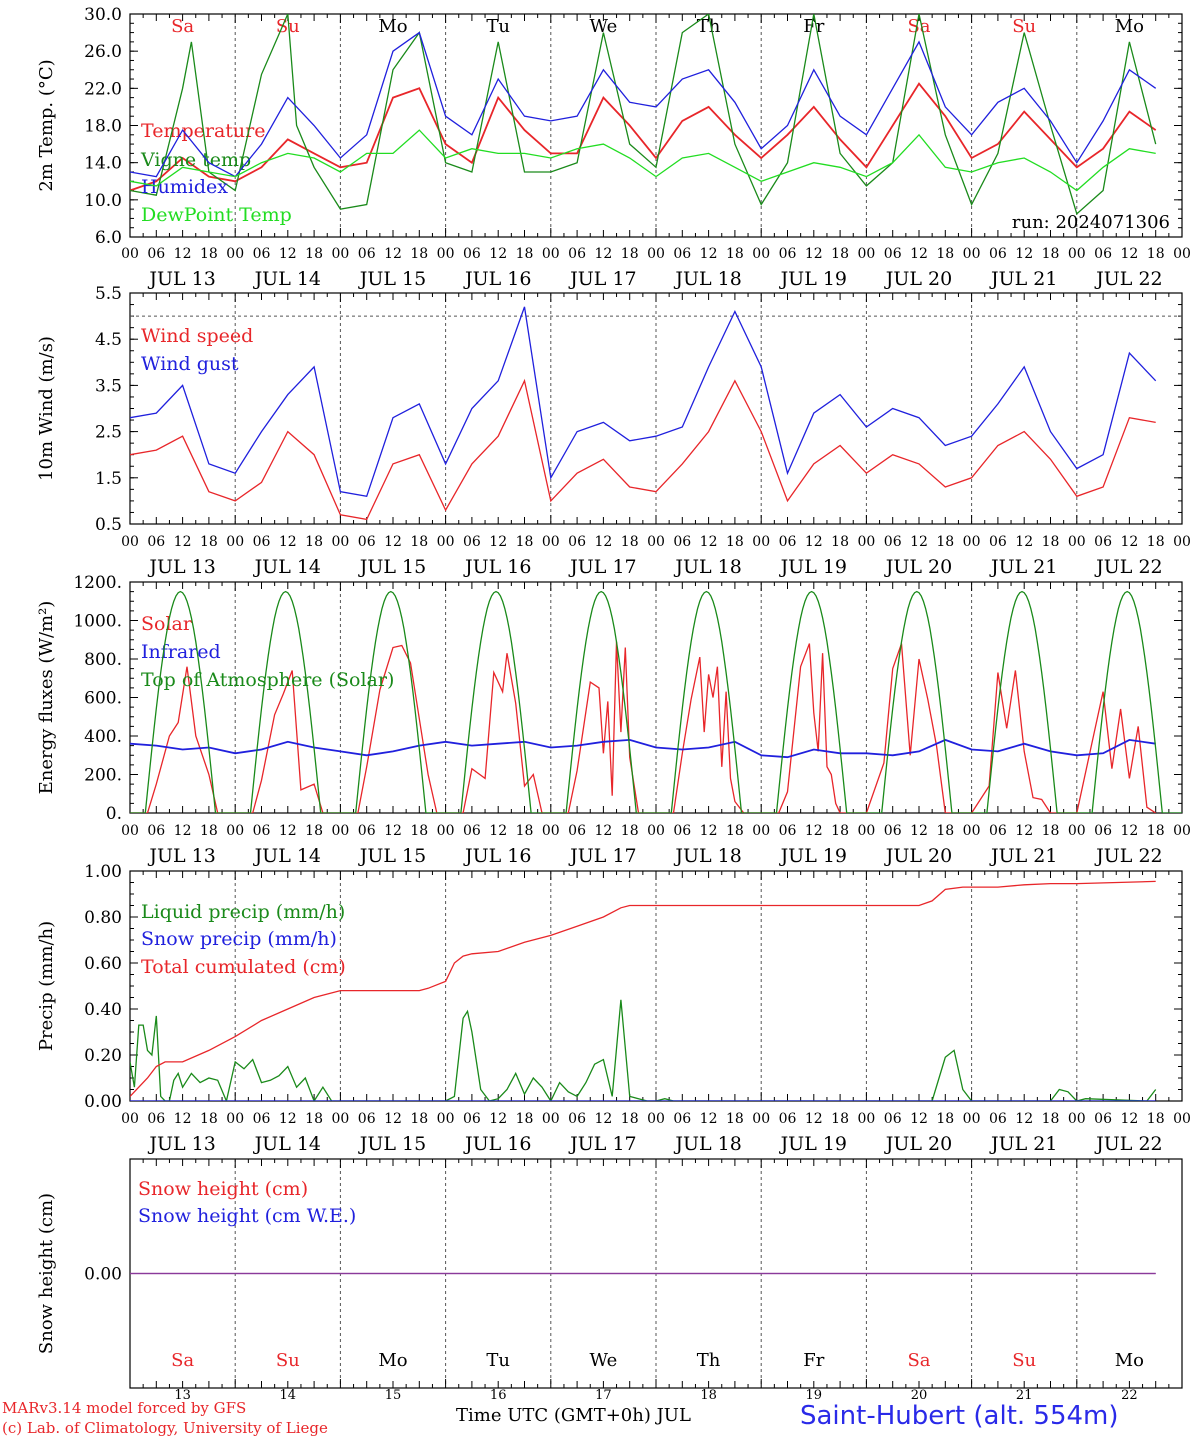 Image resolution: width=1194 pixels, height=1440 pixels. Describe the element at coordinates (181, 652) in the screenshot. I see `legend-entry: Infrared` at that location.